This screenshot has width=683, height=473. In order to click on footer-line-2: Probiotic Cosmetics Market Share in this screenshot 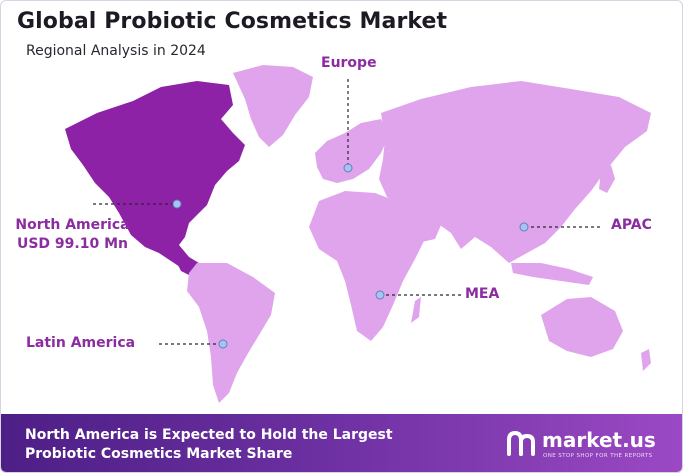, I will do `click(159, 454)`.